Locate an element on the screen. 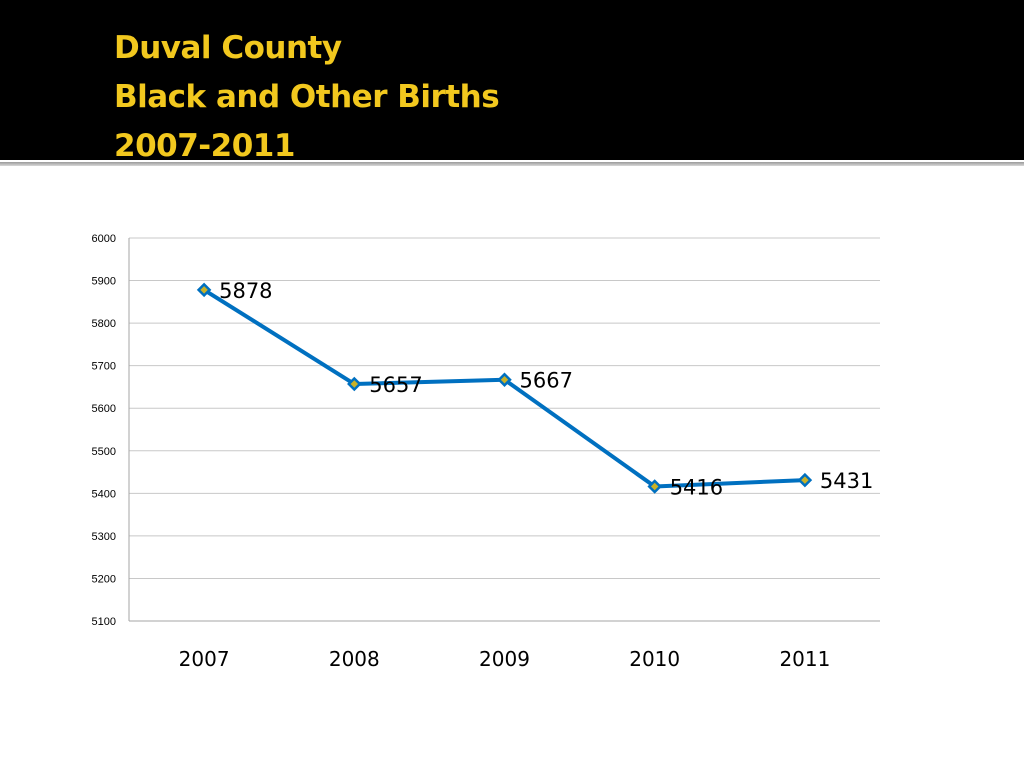 This screenshot has height=768, width=1024. data-point-2008 is located at coordinates (354, 384).